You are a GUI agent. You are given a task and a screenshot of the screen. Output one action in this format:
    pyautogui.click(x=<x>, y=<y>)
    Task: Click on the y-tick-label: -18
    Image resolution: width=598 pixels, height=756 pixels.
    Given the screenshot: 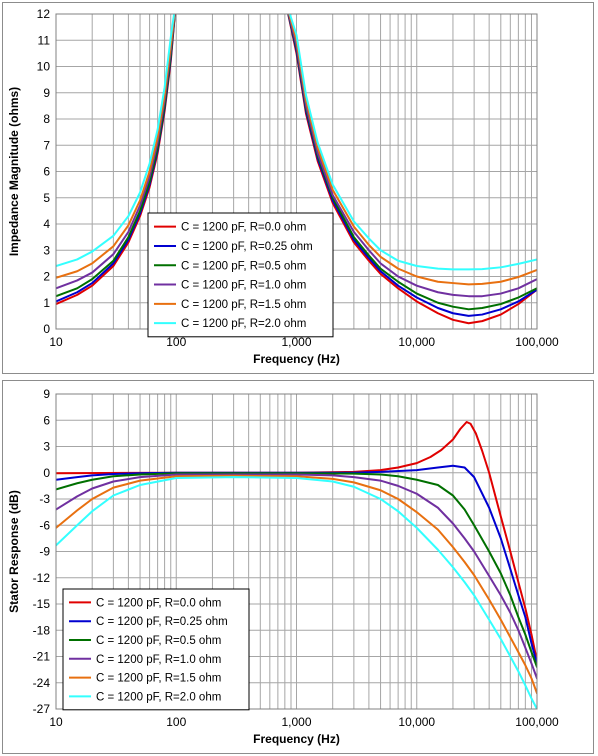 What is the action you would take?
    pyautogui.click(x=42, y=630)
    